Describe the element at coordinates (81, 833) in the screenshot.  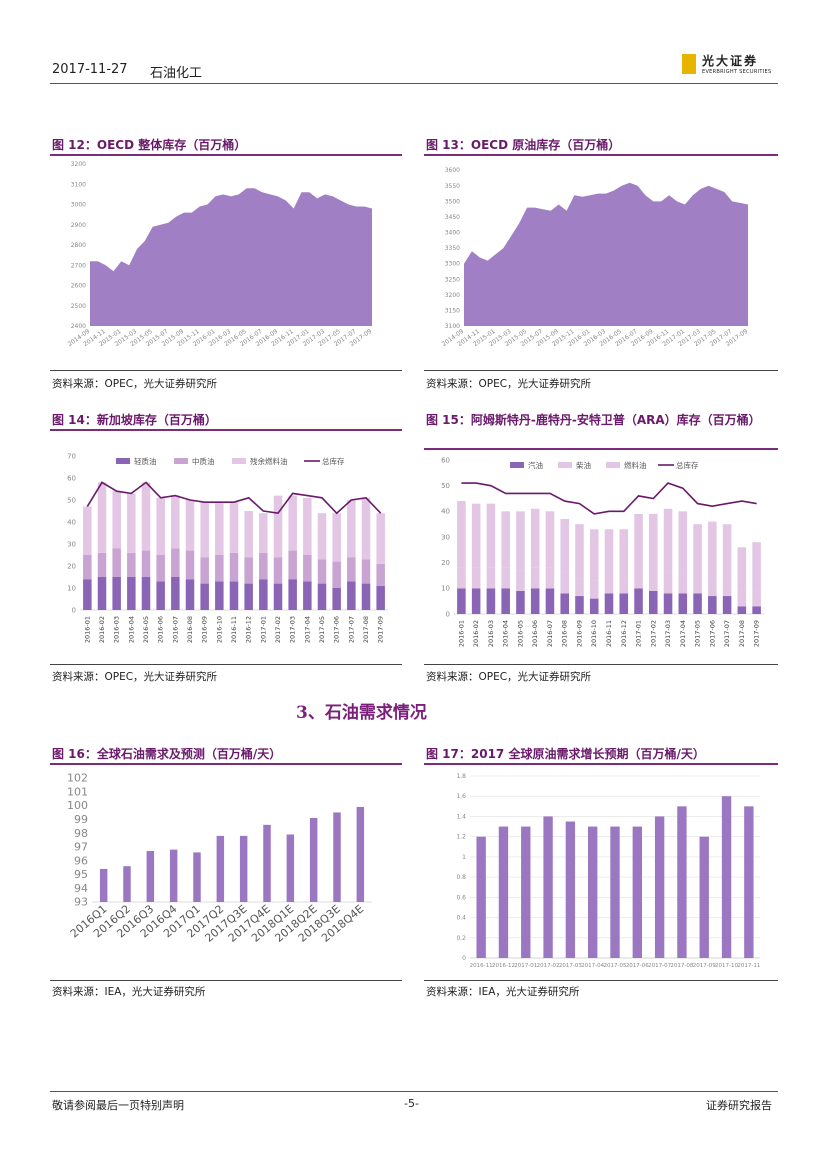
I see `y-tick-label: 98` at that location.